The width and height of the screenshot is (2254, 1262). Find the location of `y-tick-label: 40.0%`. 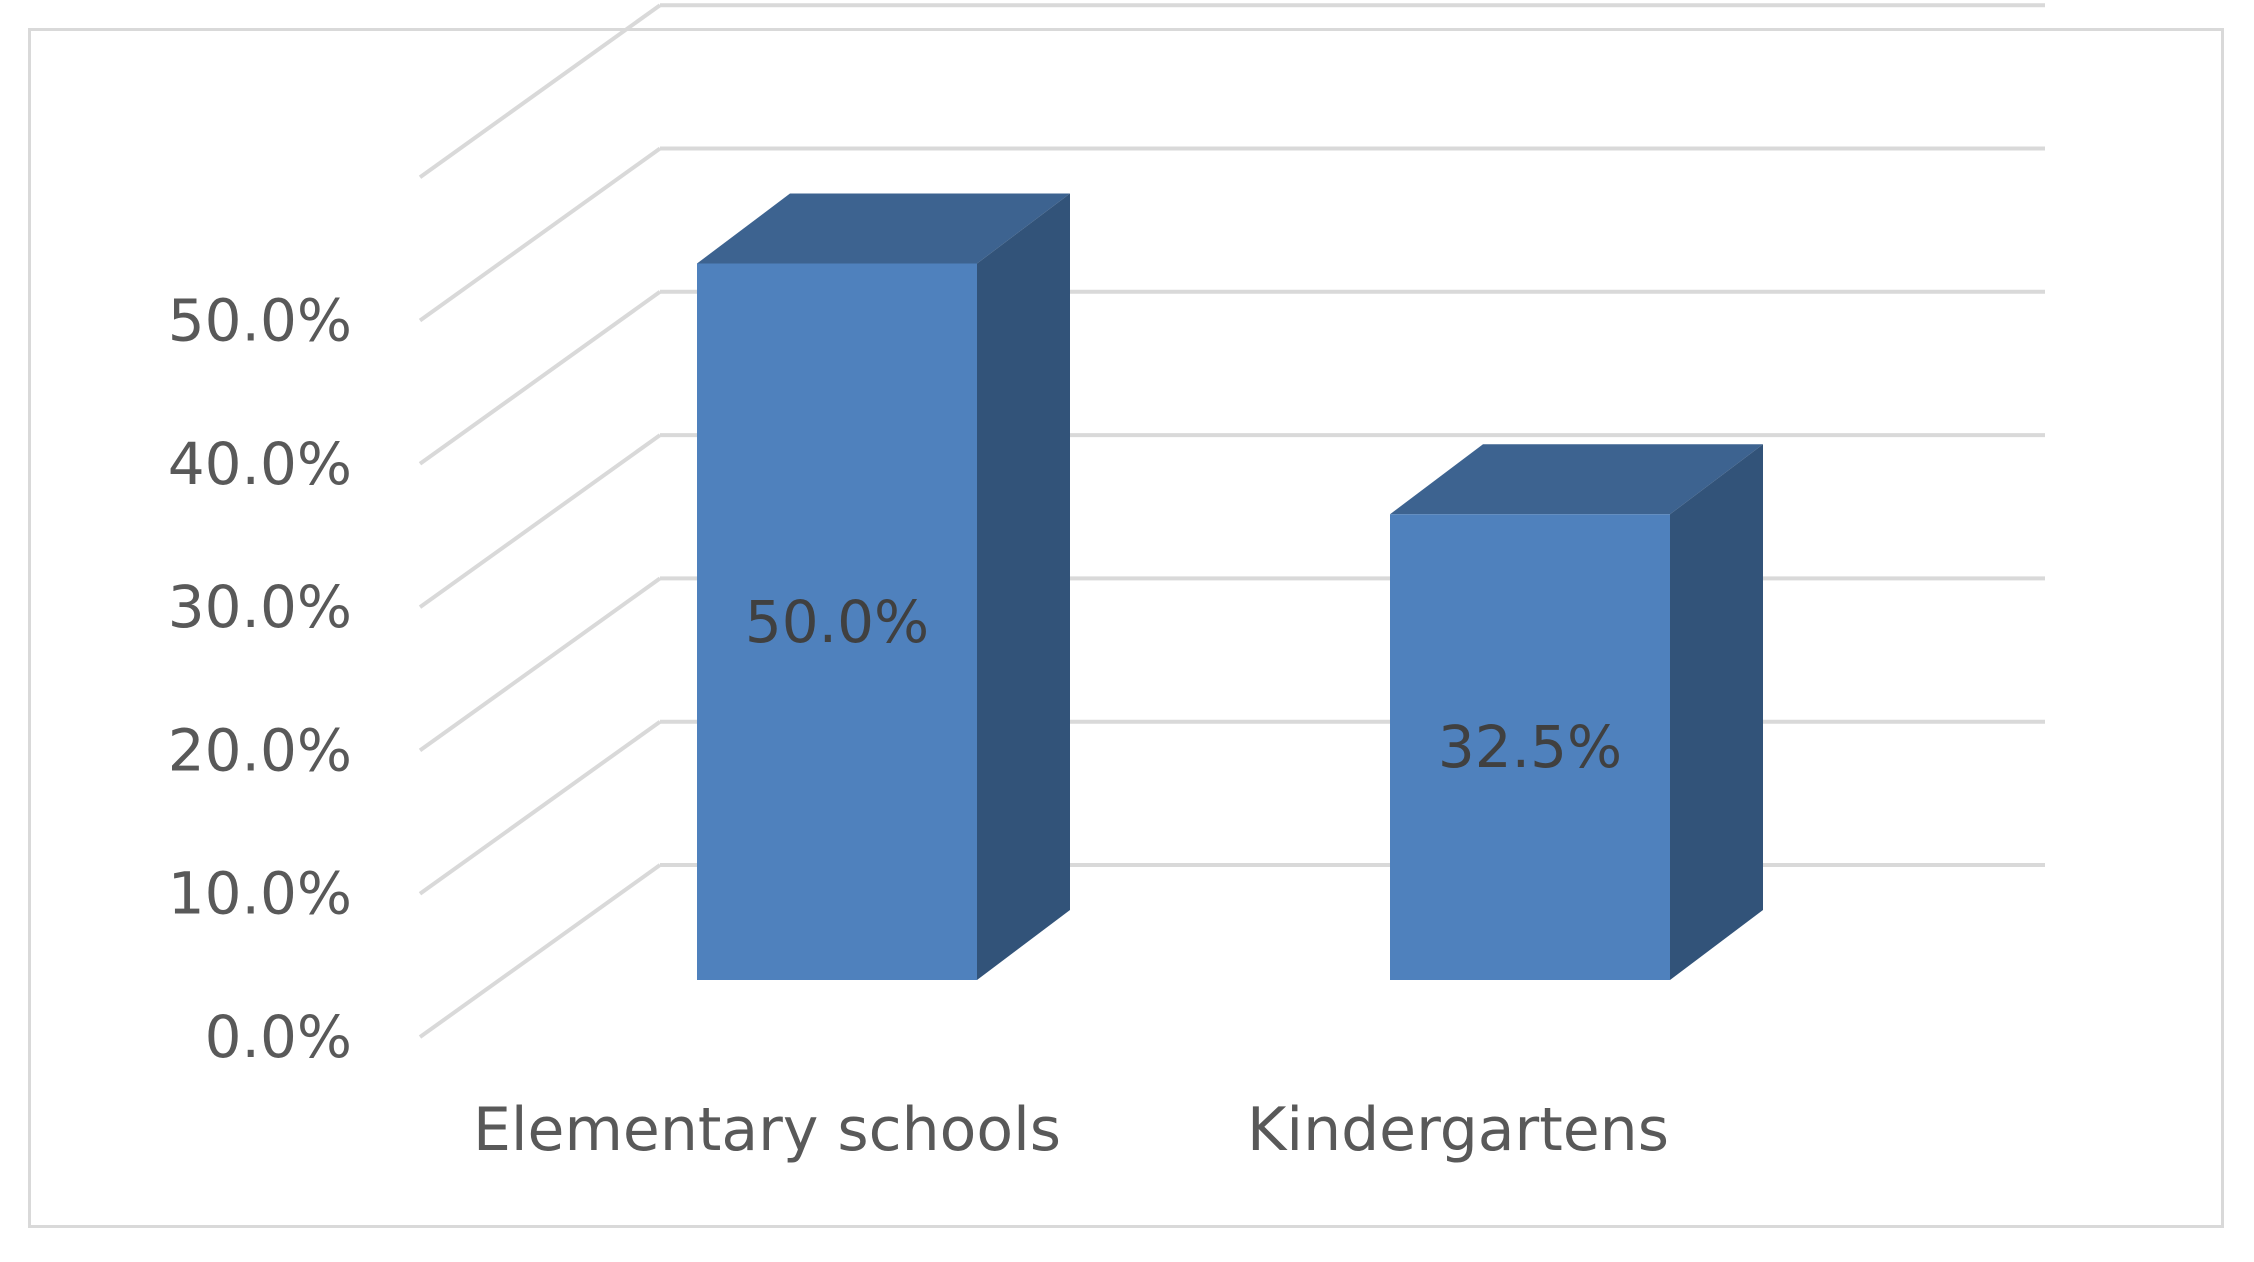

y-tick-label: 40.0% is located at coordinates (260, 464).